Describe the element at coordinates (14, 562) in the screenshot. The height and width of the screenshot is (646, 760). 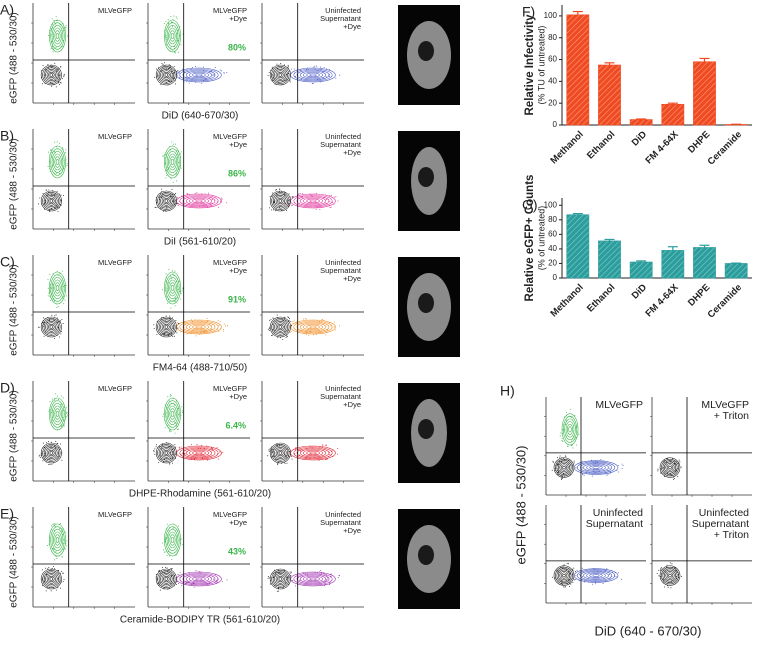
I see `y-axis-label: eGFP (488 - 530/30)` at that location.